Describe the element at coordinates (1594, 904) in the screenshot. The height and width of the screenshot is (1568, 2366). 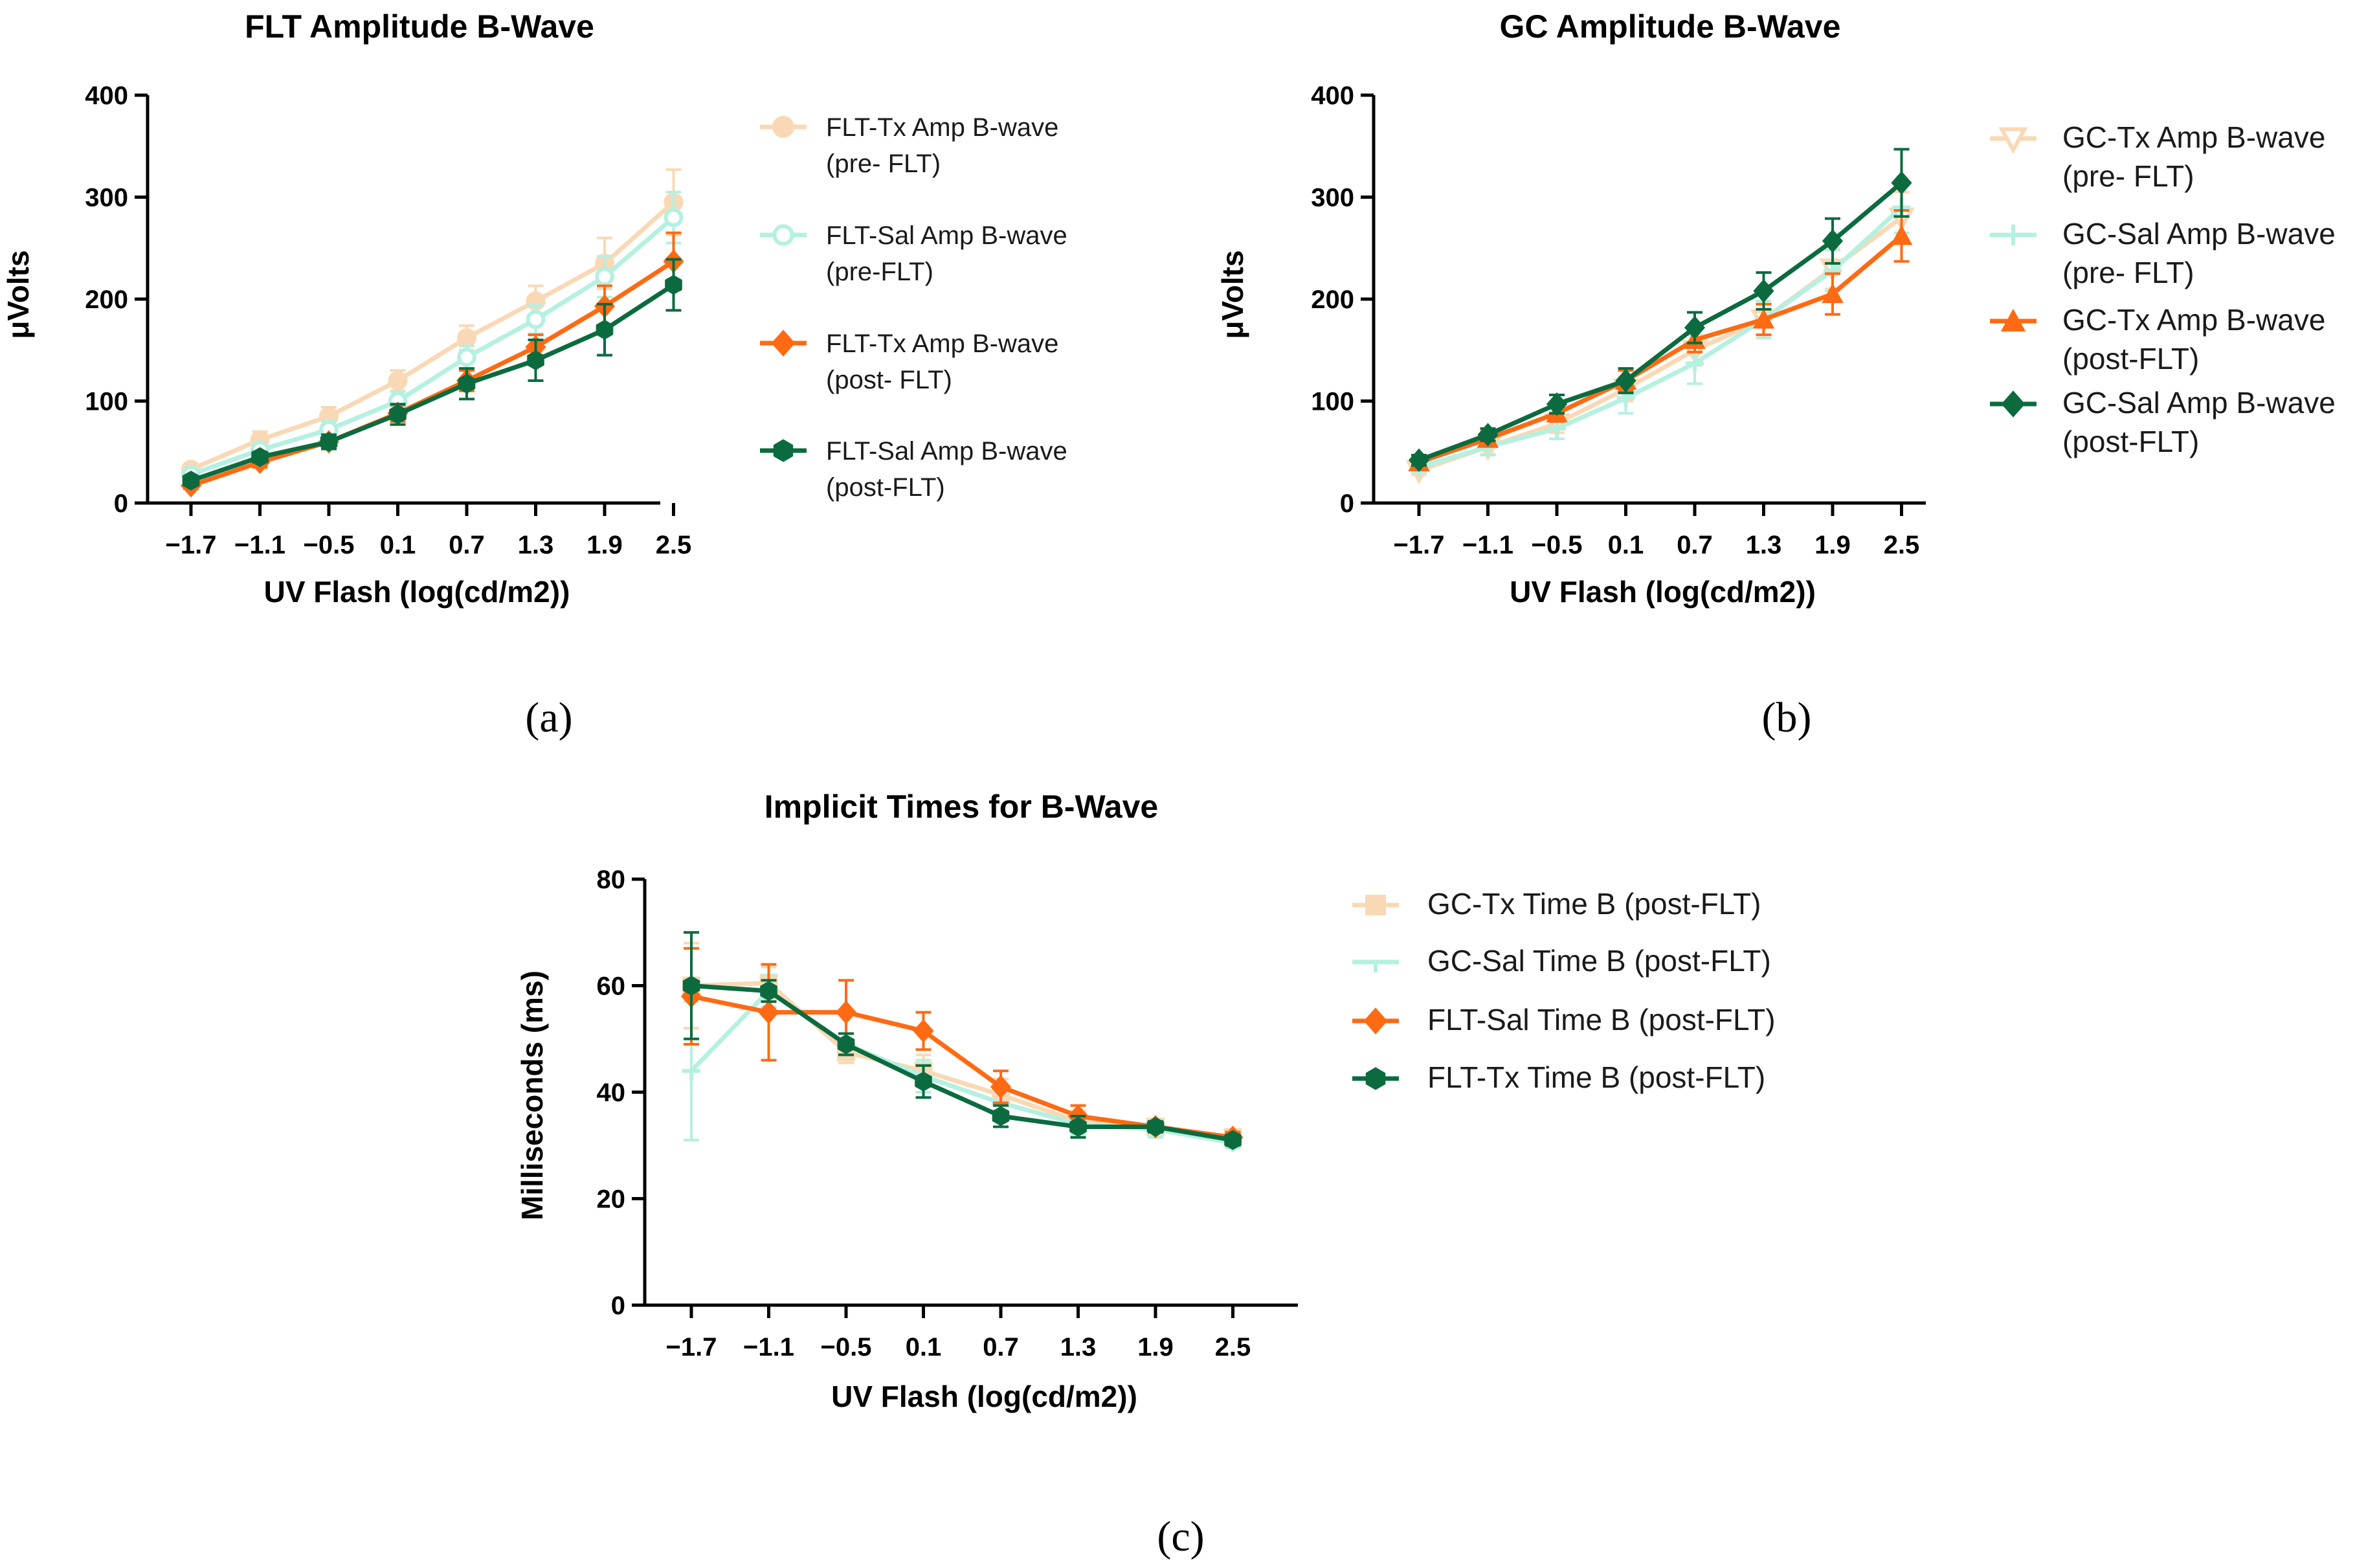
I see `legend-label: GC-Tx Time B (post-FLT)` at that location.